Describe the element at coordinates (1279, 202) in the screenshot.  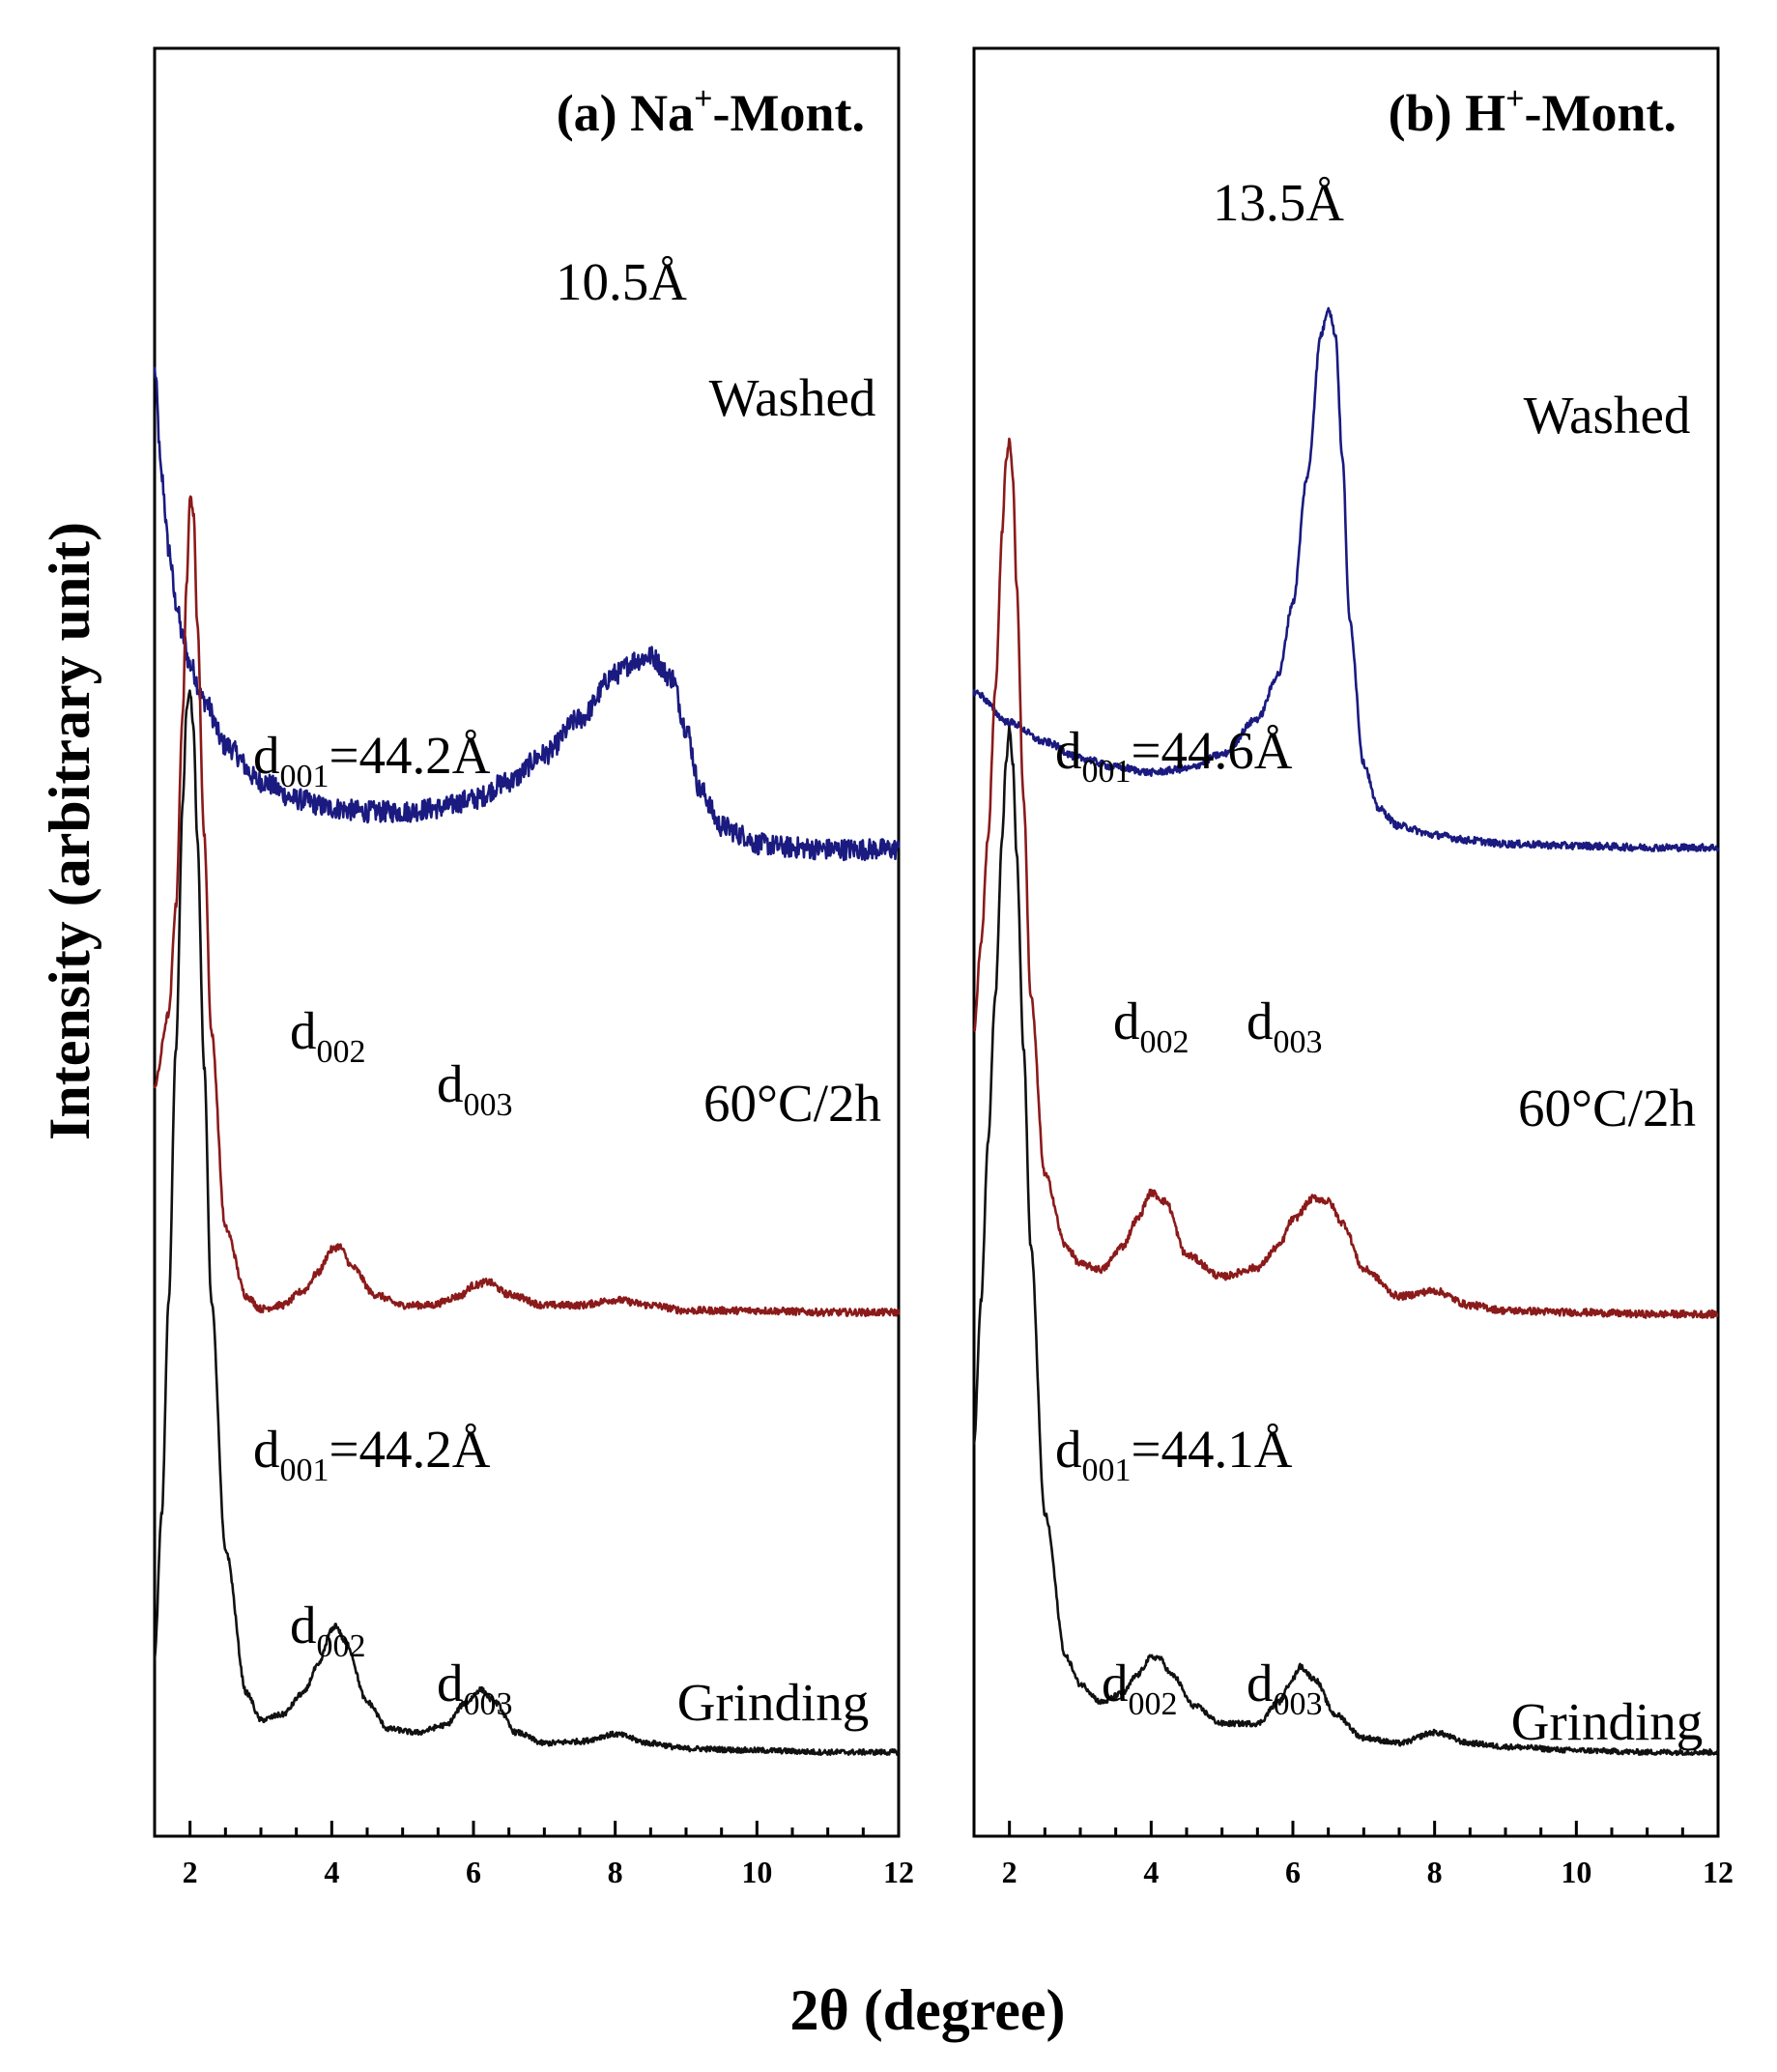
I see `peak-annotation: 13.5Å` at that location.